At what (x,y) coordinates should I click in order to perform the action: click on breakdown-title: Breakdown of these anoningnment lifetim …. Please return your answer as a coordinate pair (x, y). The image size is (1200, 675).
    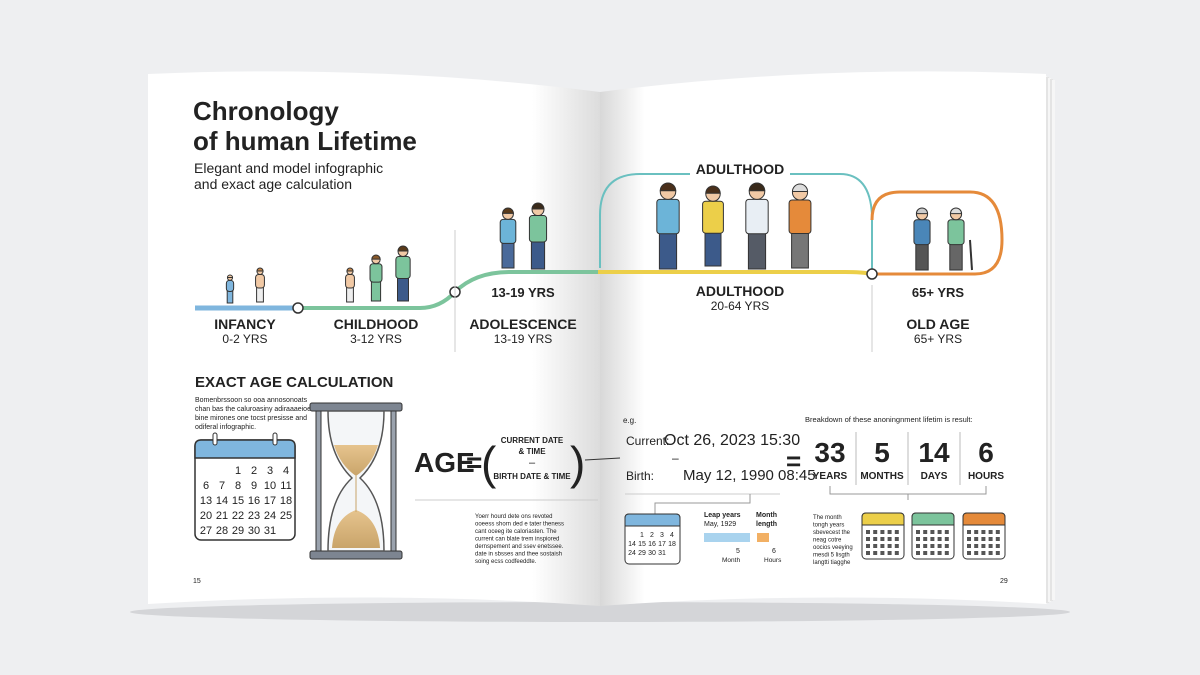
    Looking at the image, I should click on (889, 419).